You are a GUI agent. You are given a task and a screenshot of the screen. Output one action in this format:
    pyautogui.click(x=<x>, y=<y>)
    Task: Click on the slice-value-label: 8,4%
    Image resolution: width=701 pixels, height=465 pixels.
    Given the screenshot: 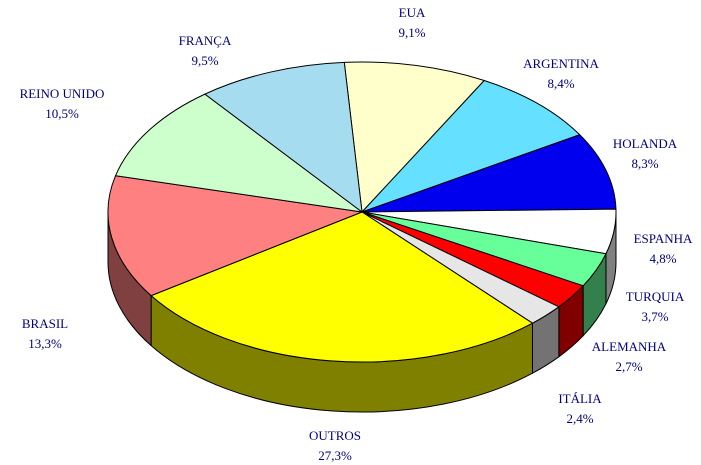 What is the action you would take?
    pyautogui.click(x=560, y=83)
    